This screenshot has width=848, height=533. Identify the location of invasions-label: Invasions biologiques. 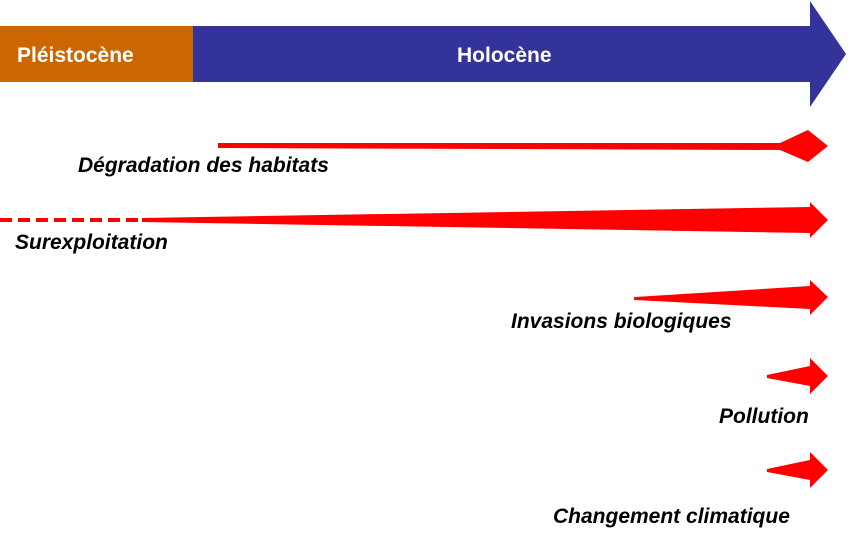
(621, 321).